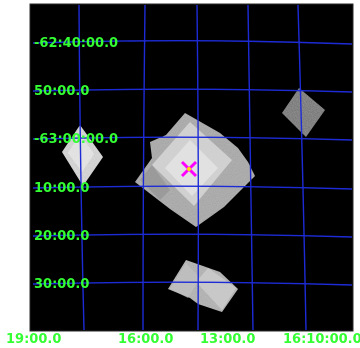 The height and width of the screenshot is (348, 360). Describe the element at coordinates (61, 236) in the screenshot. I see `dec-label: 20:00.0` at that location.